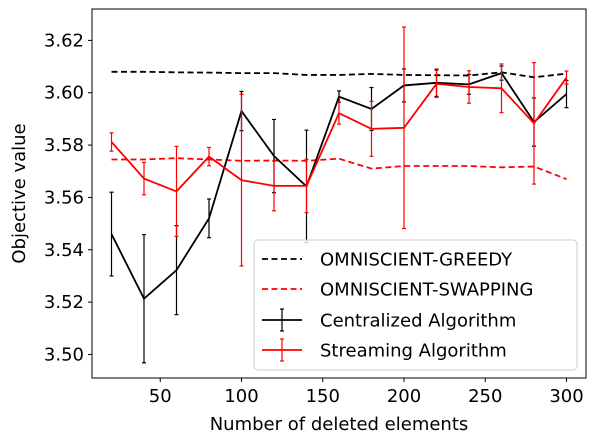 This screenshot has width=597, height=444. Describe the element at coordinates (64, 145) in the screenshot. I see `y-tick-label: 3.58` at that location.